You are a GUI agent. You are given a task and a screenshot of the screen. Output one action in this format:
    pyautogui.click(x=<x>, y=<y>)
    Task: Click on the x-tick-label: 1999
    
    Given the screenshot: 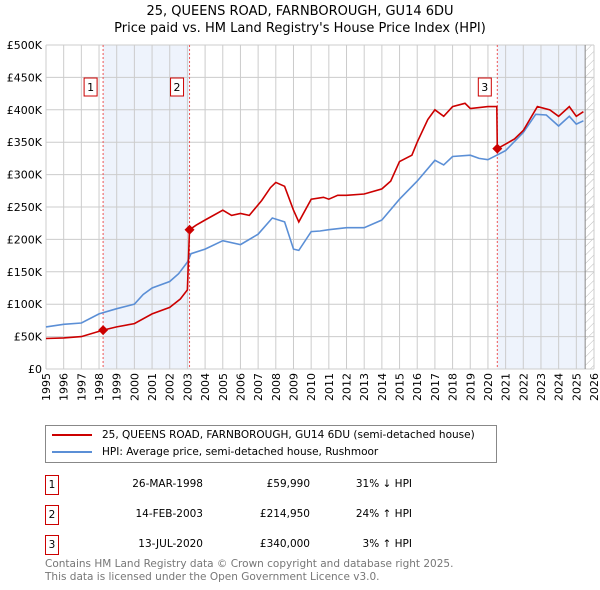 What is the action you would take?
    pyautogui.click(x=117, y=387)
    